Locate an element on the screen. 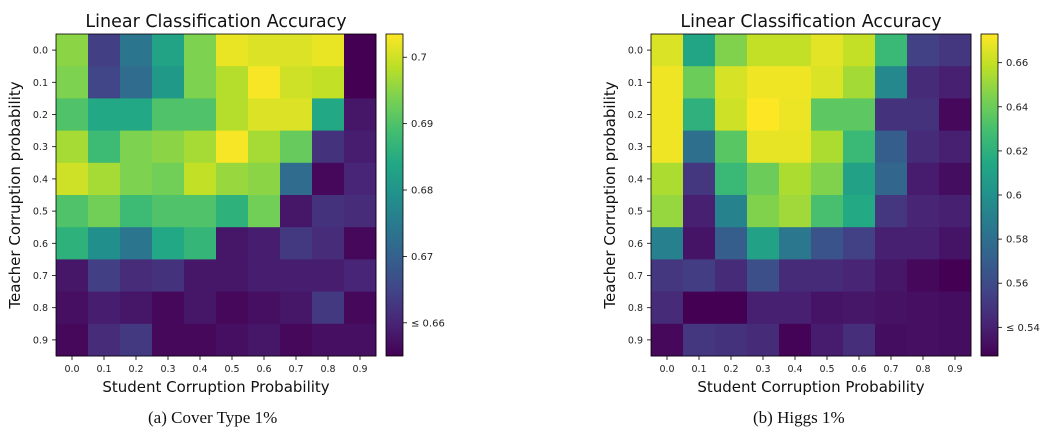 The height and width of the screenshot is (436, 1047). heatmap-cell-r3-c6 is located at coordinates (264, 147).